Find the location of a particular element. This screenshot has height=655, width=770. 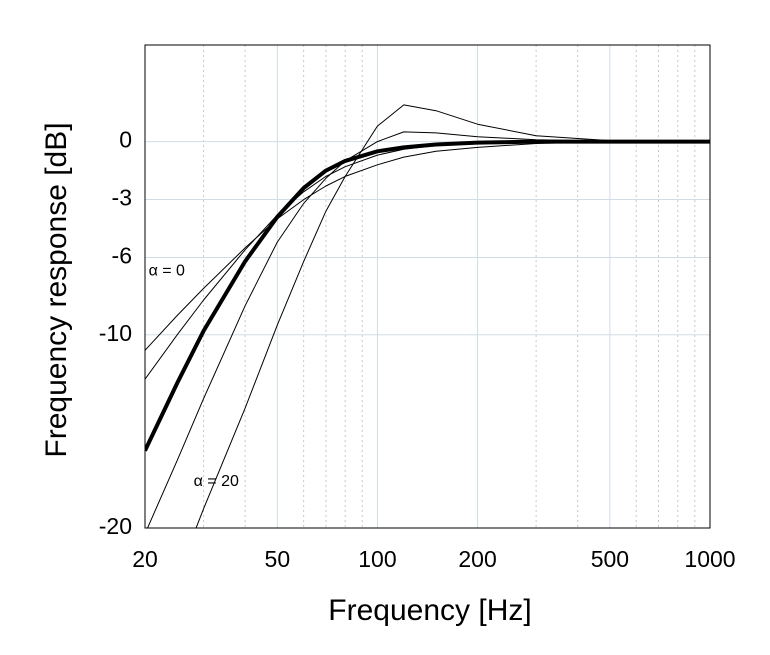

y-tick-label: -10 is located at coordinates (115, 333).